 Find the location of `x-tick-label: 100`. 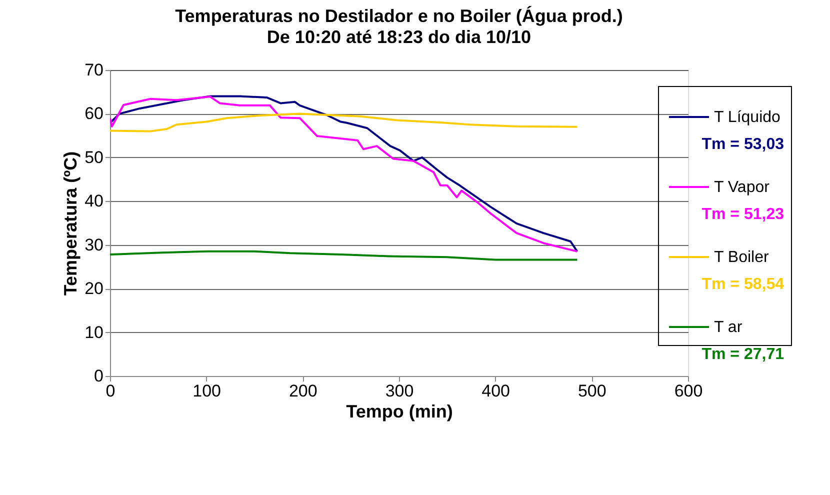

x-tick-label: 100 is located at coordinates (207, 391).